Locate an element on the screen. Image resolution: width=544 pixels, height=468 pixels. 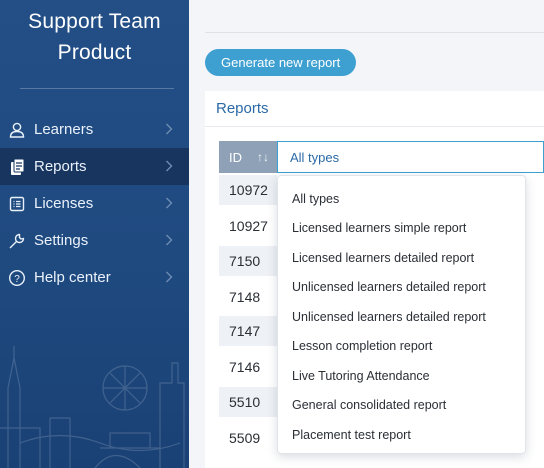
report-icon is located at coordinates (17, 167).